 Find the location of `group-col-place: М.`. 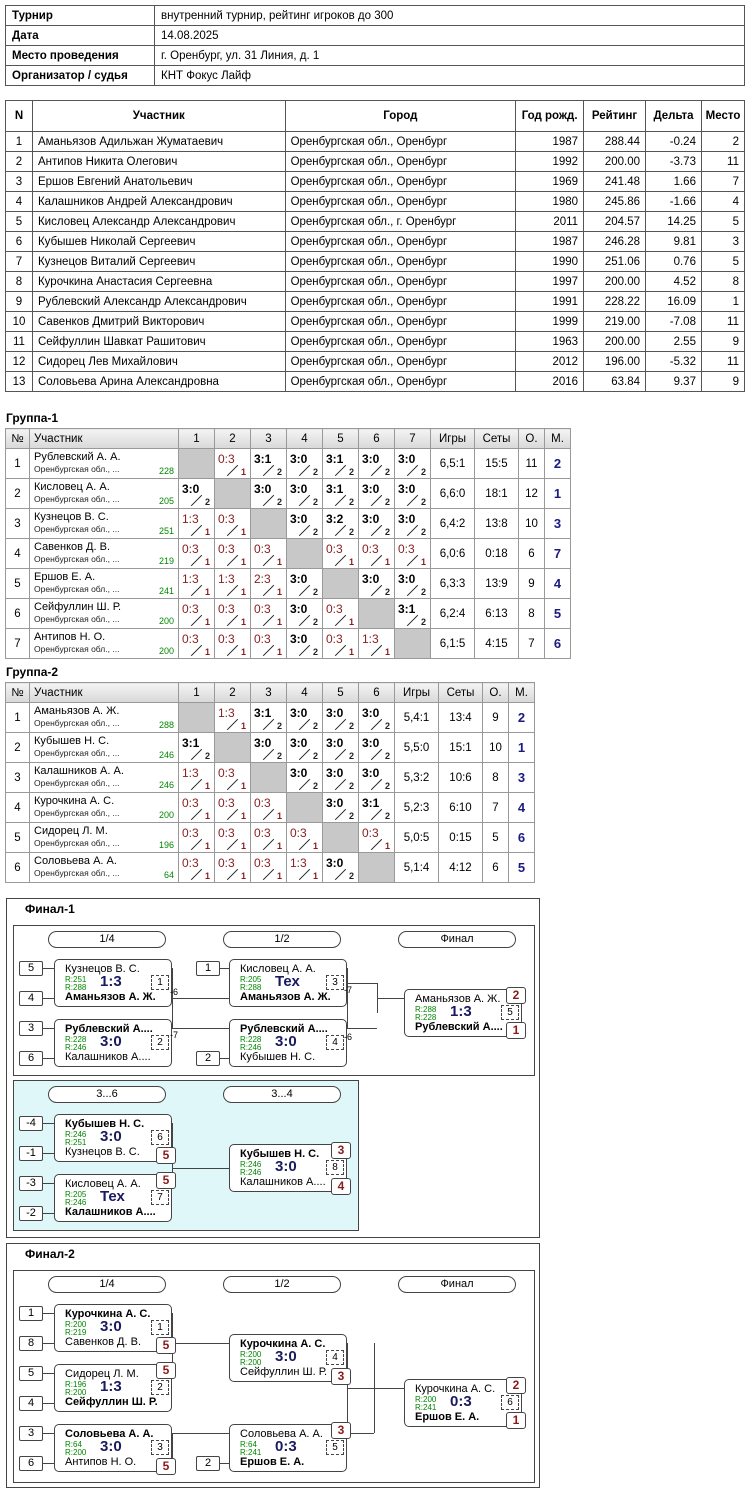

group-col-place: М. is located at coordinates (521, 692).